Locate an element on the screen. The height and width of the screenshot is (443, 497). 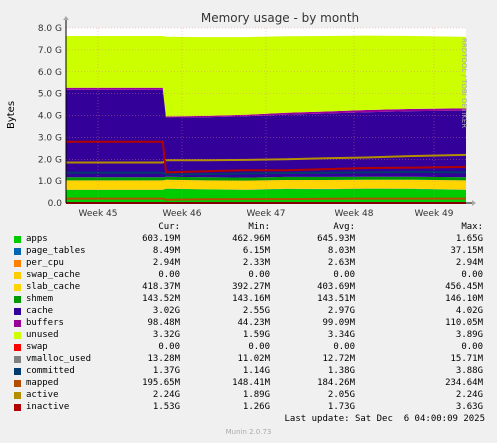
y-tick-label: 1.0 G is located at coordinates (50, 182).